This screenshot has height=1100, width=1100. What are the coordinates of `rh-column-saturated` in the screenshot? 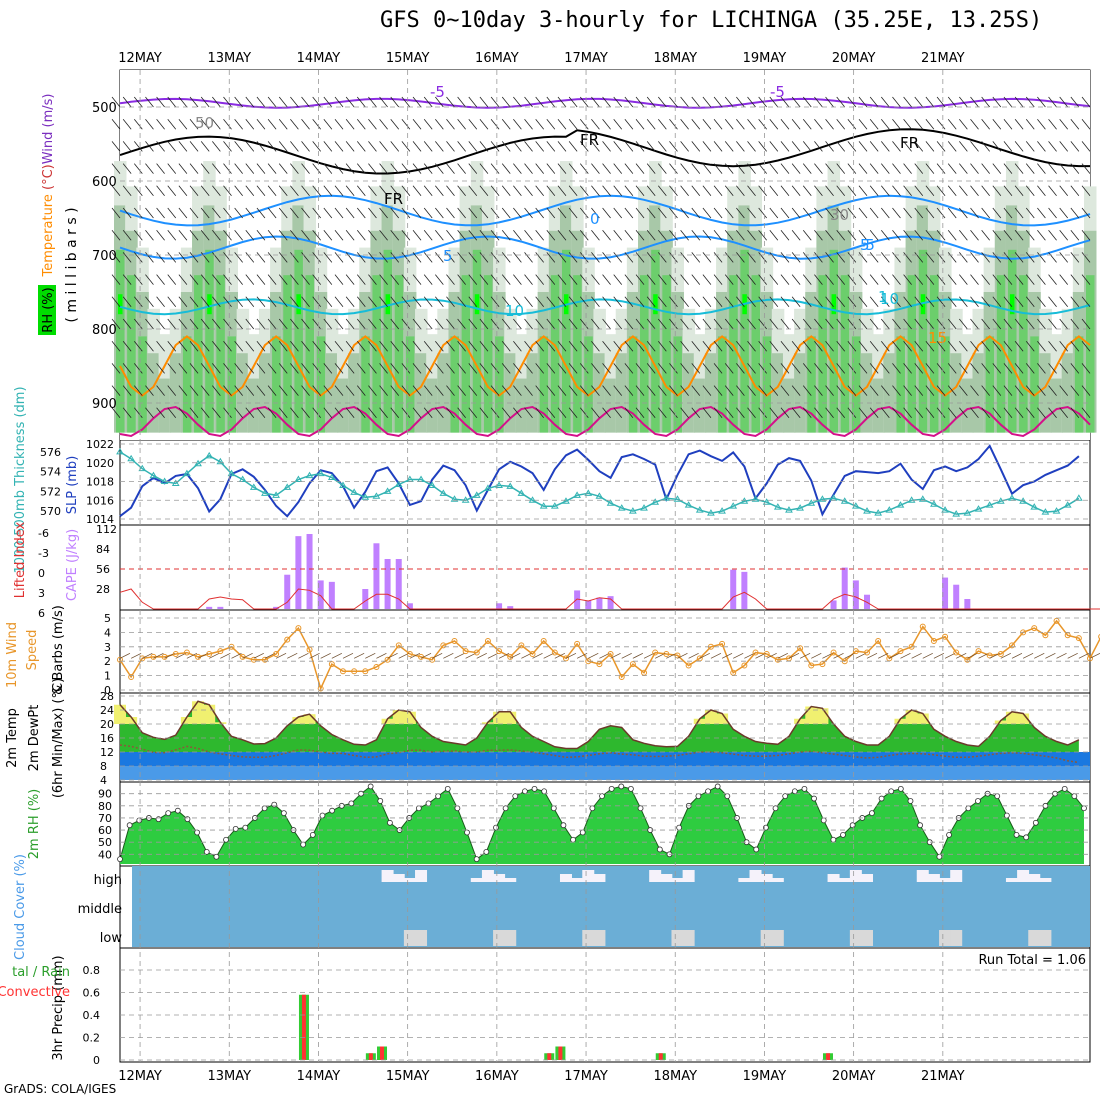 It's located at (477, 304).